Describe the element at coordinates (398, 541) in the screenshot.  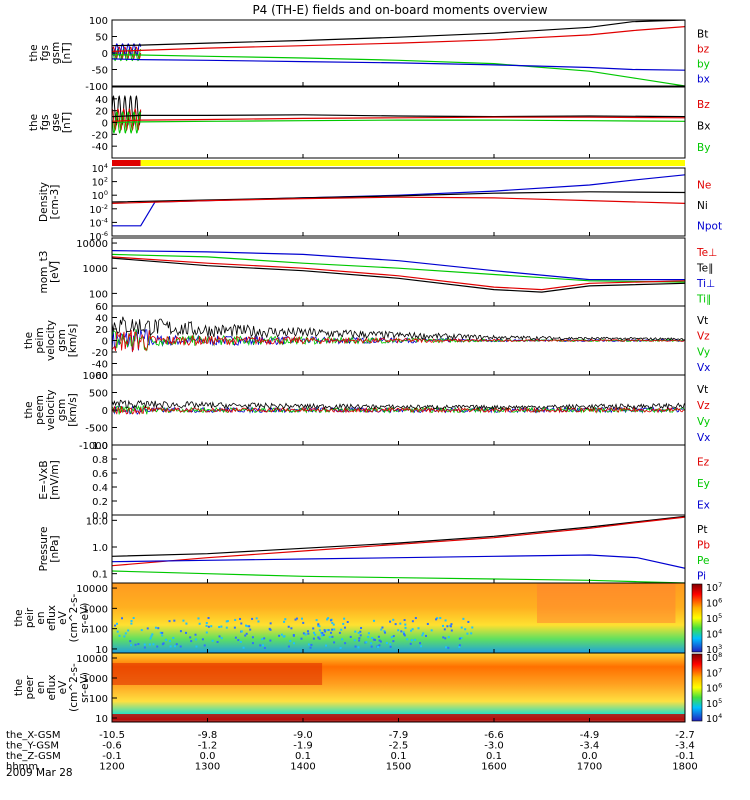
I see `pressure-trace-Pb` at that location.